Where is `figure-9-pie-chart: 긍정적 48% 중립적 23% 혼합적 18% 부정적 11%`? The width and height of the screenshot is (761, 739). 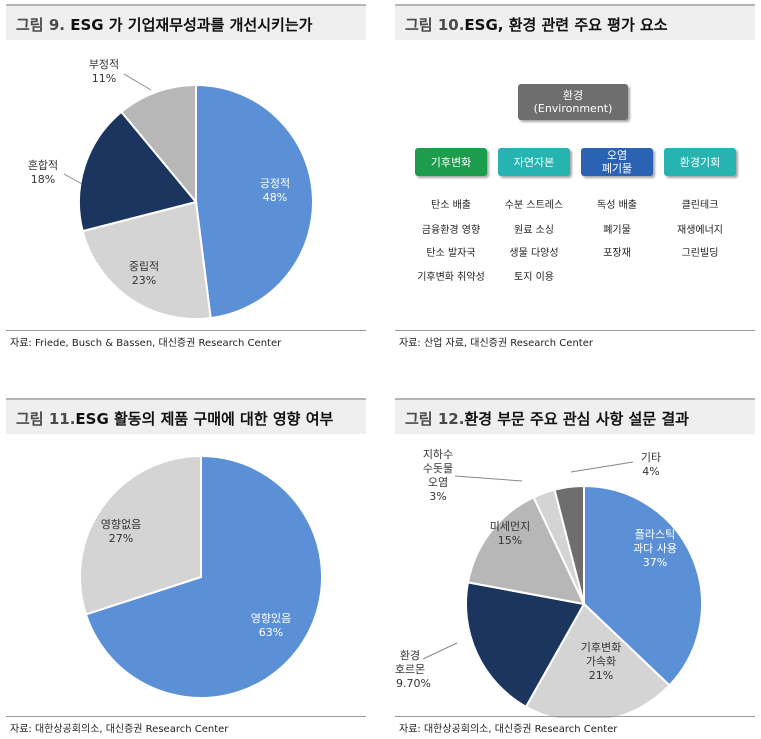
figure-9-pie-chart: 긍정적 48% 중립적 23% 혼합적 18% 부정적 11% is located at coordinates (171, 189).